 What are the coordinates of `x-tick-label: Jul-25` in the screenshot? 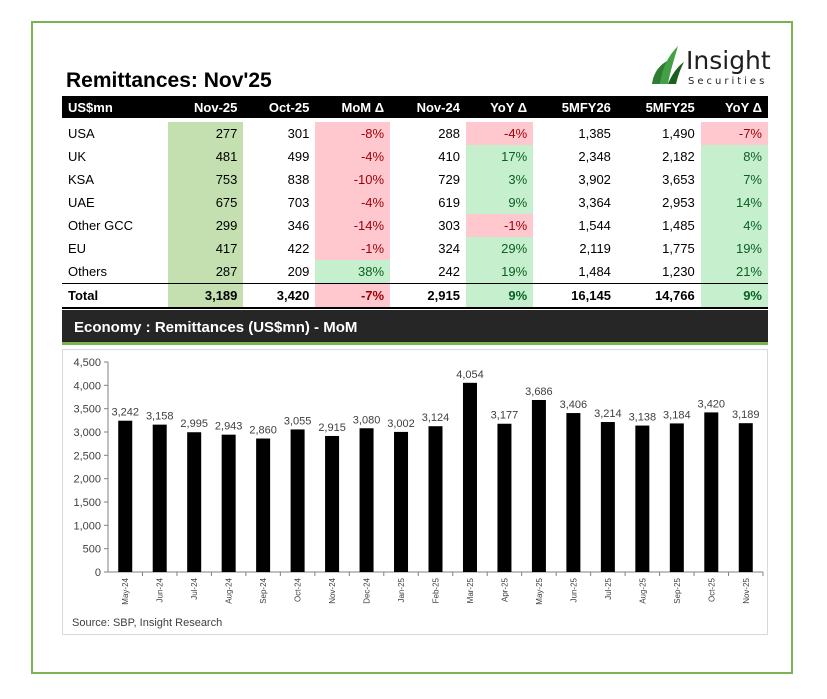 It's located at (608, 588).